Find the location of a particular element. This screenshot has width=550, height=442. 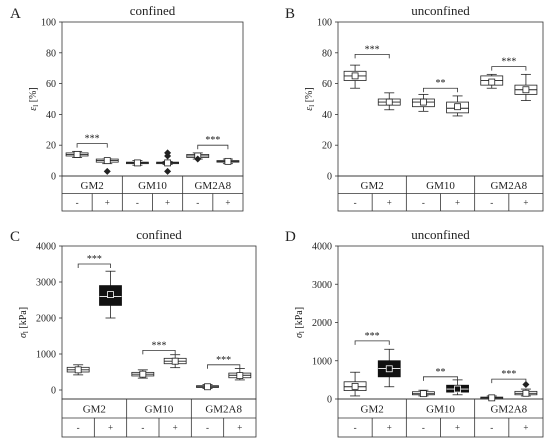

y-tick-label: 1000 is located at coordinates (322, 361).